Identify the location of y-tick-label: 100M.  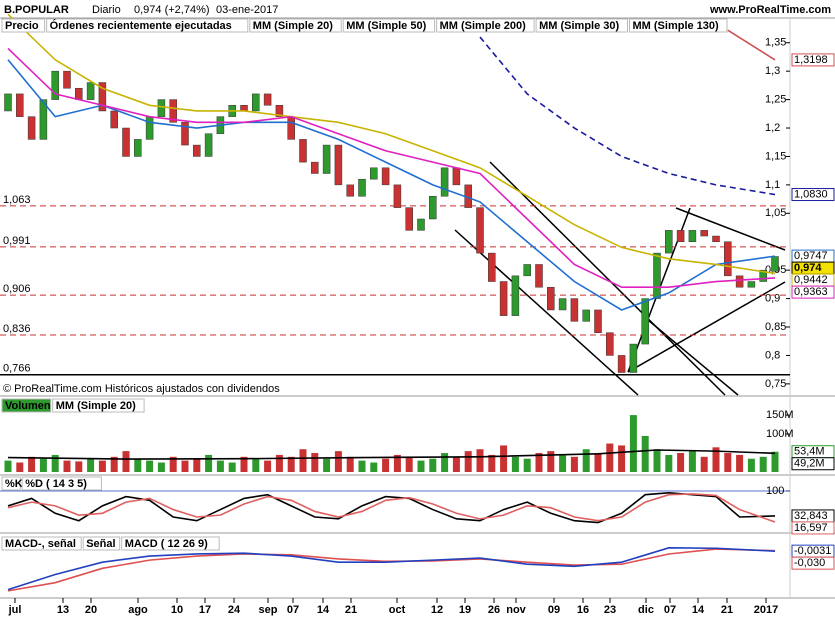
(780, 434).